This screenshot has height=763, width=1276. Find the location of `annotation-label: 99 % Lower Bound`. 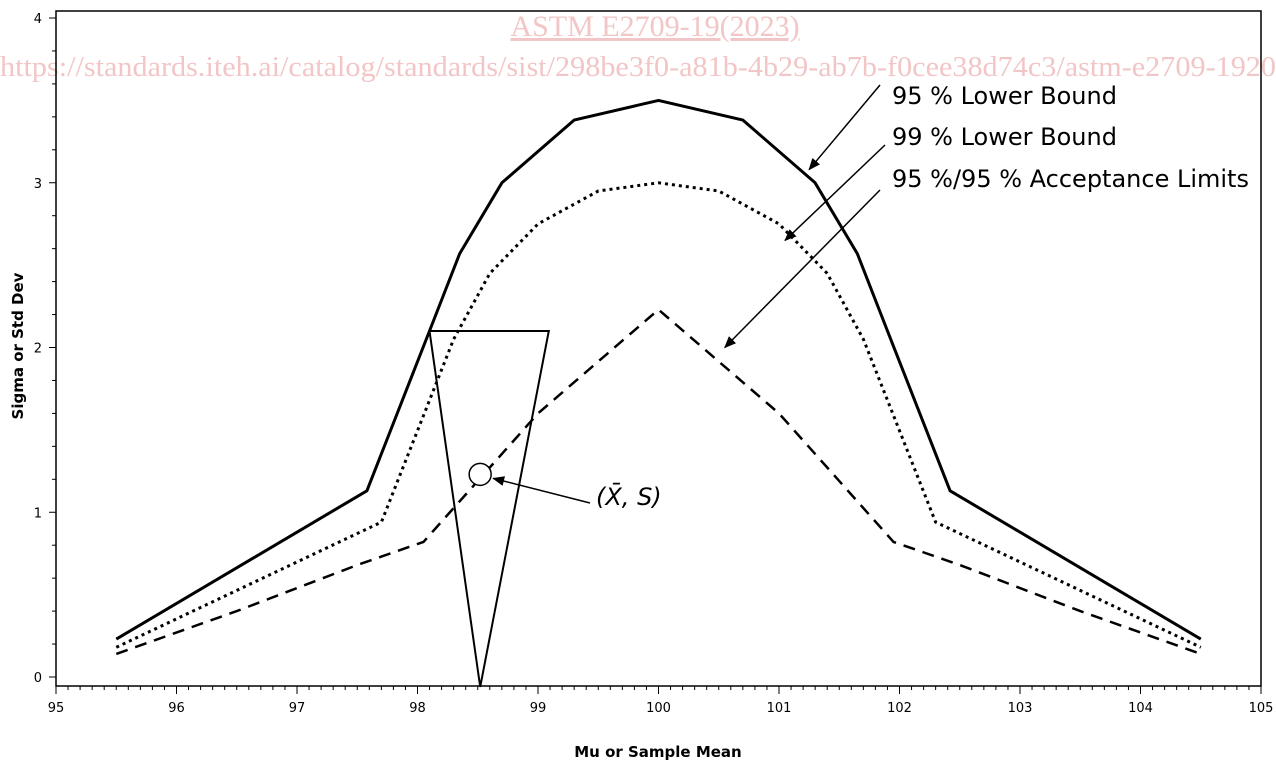

annotation-label: 99 % Lower Bound is located at coordinates (1004, 137).